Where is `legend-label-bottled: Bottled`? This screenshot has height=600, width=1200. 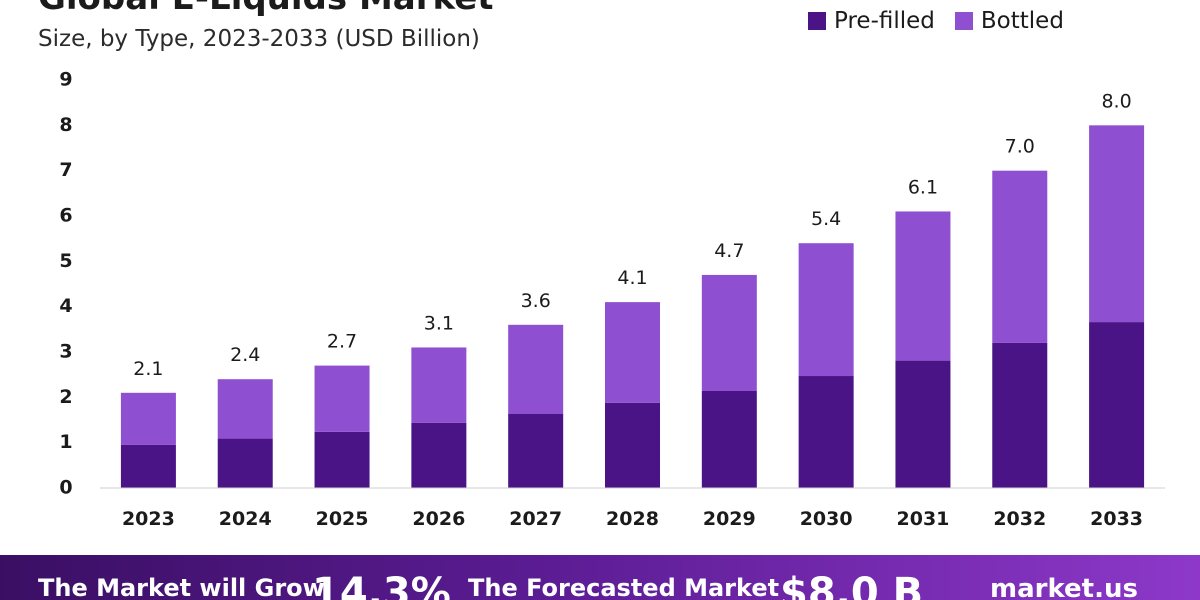
legend-label-bottled: Bottled is located at coordinates (1022, 21).